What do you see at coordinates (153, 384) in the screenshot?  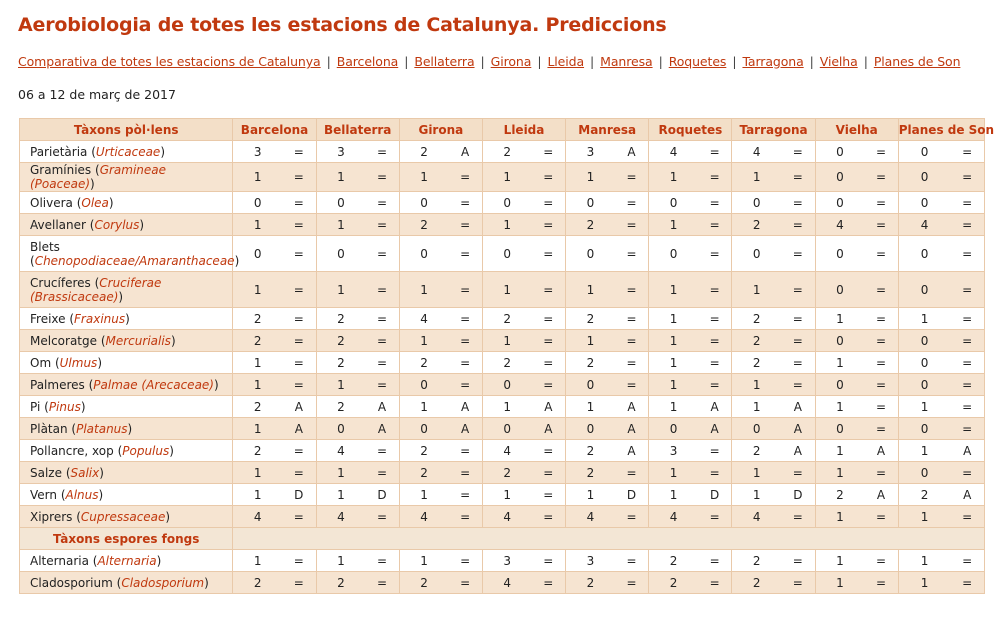 I see `taxon-latin-name: Palmae (Arecaceae)` at bounding box center [153, 384].